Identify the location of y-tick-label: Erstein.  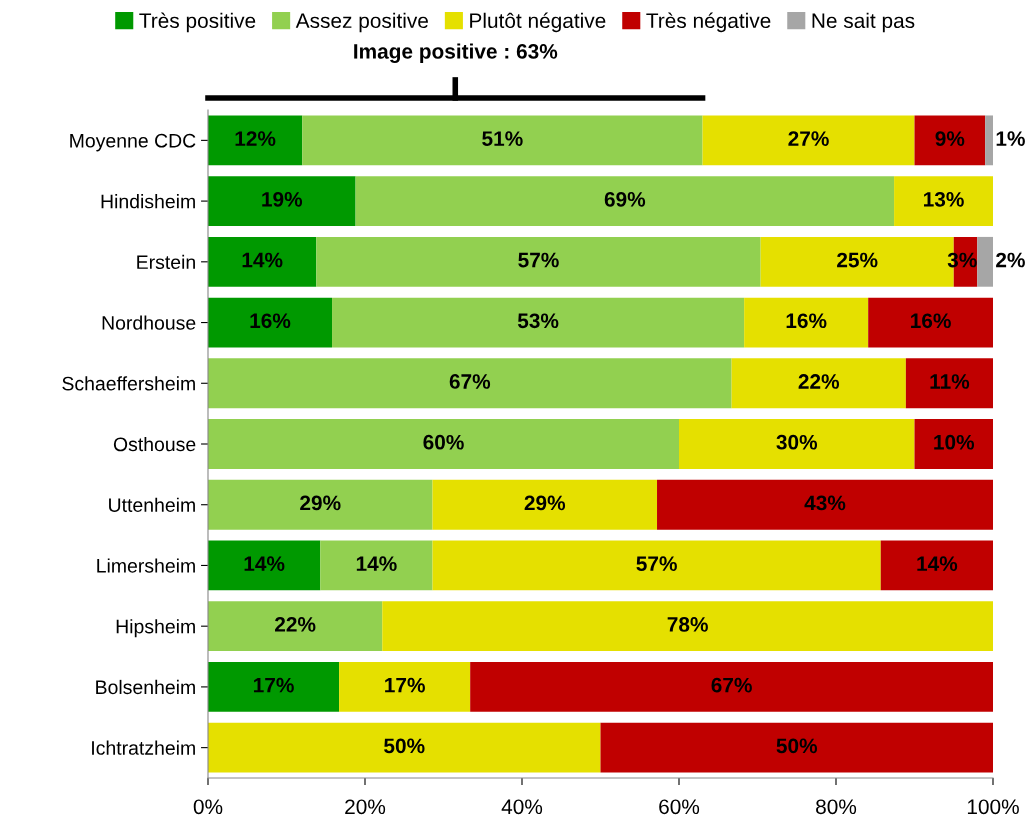
(166, 262).